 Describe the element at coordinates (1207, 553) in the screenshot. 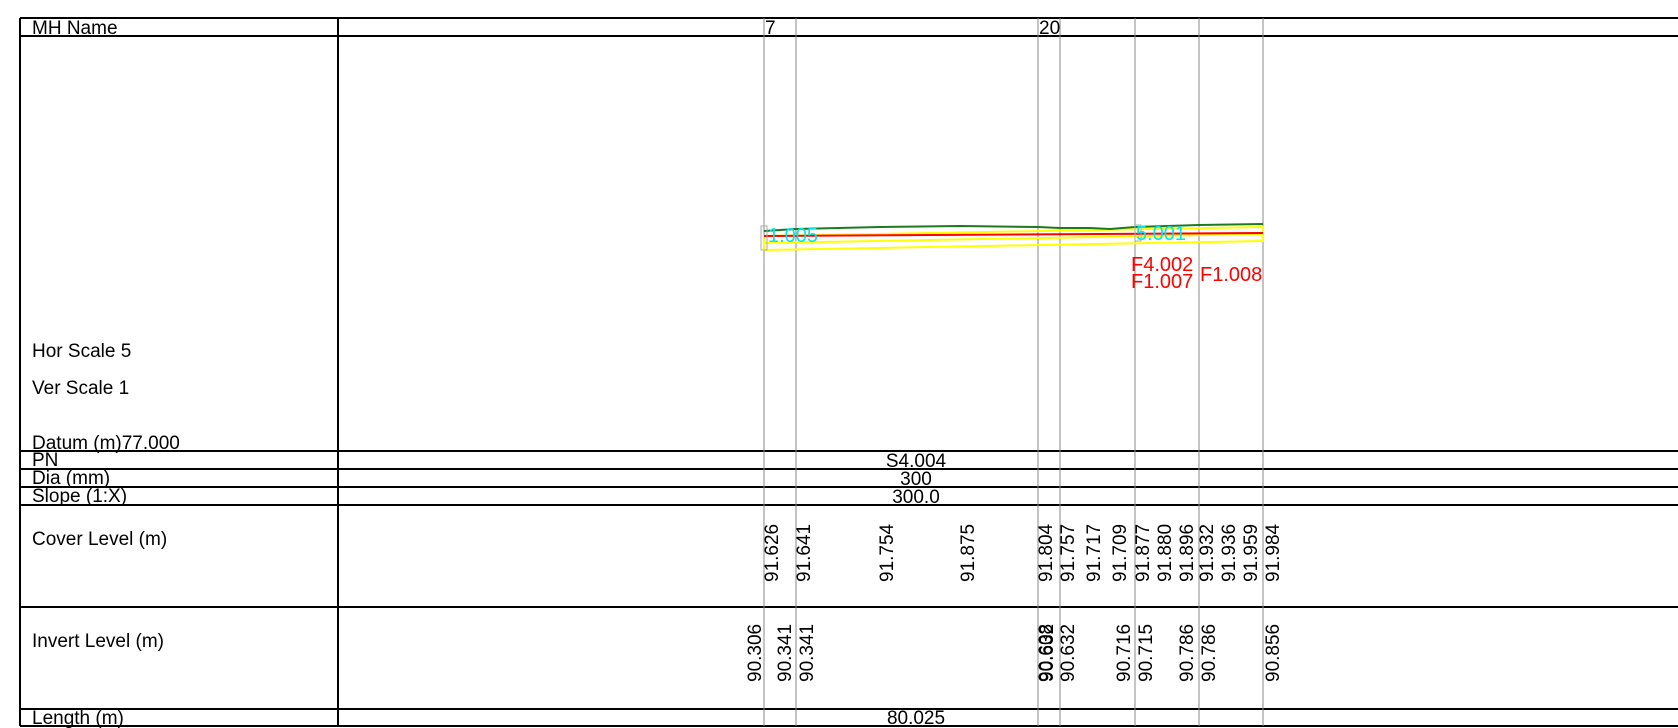

I see `cover-level-value: 91.932` at that location.